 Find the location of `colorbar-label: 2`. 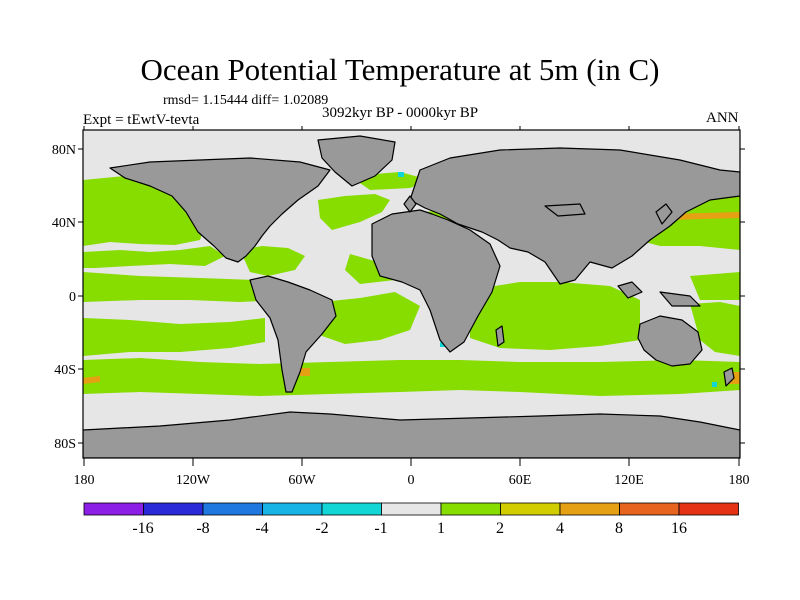

colorbar-label: 2 is located at coordinates (500, 528).